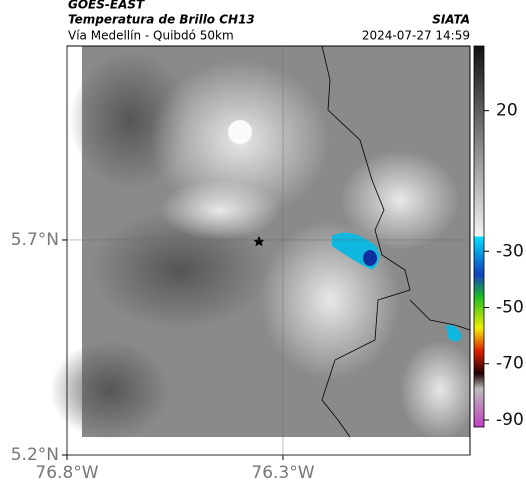  What do you see at coordinates (510, 307) in the screenshot?
I see `colorbar-tick-label: -50` at bounding box center [510, 307].